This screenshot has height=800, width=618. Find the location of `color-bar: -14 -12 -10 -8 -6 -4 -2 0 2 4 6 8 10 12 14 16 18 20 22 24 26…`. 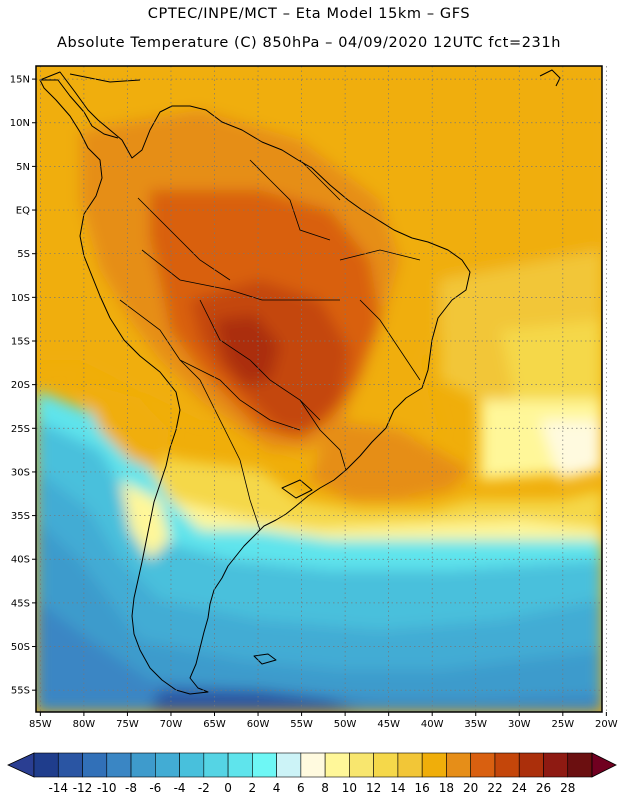

color-bar: -14 -12 -10 -8 -6 -4 -2 0 2 4 6 8 10 12 14 16 18 20 22 24 26… is located at coordinates (312, 773).